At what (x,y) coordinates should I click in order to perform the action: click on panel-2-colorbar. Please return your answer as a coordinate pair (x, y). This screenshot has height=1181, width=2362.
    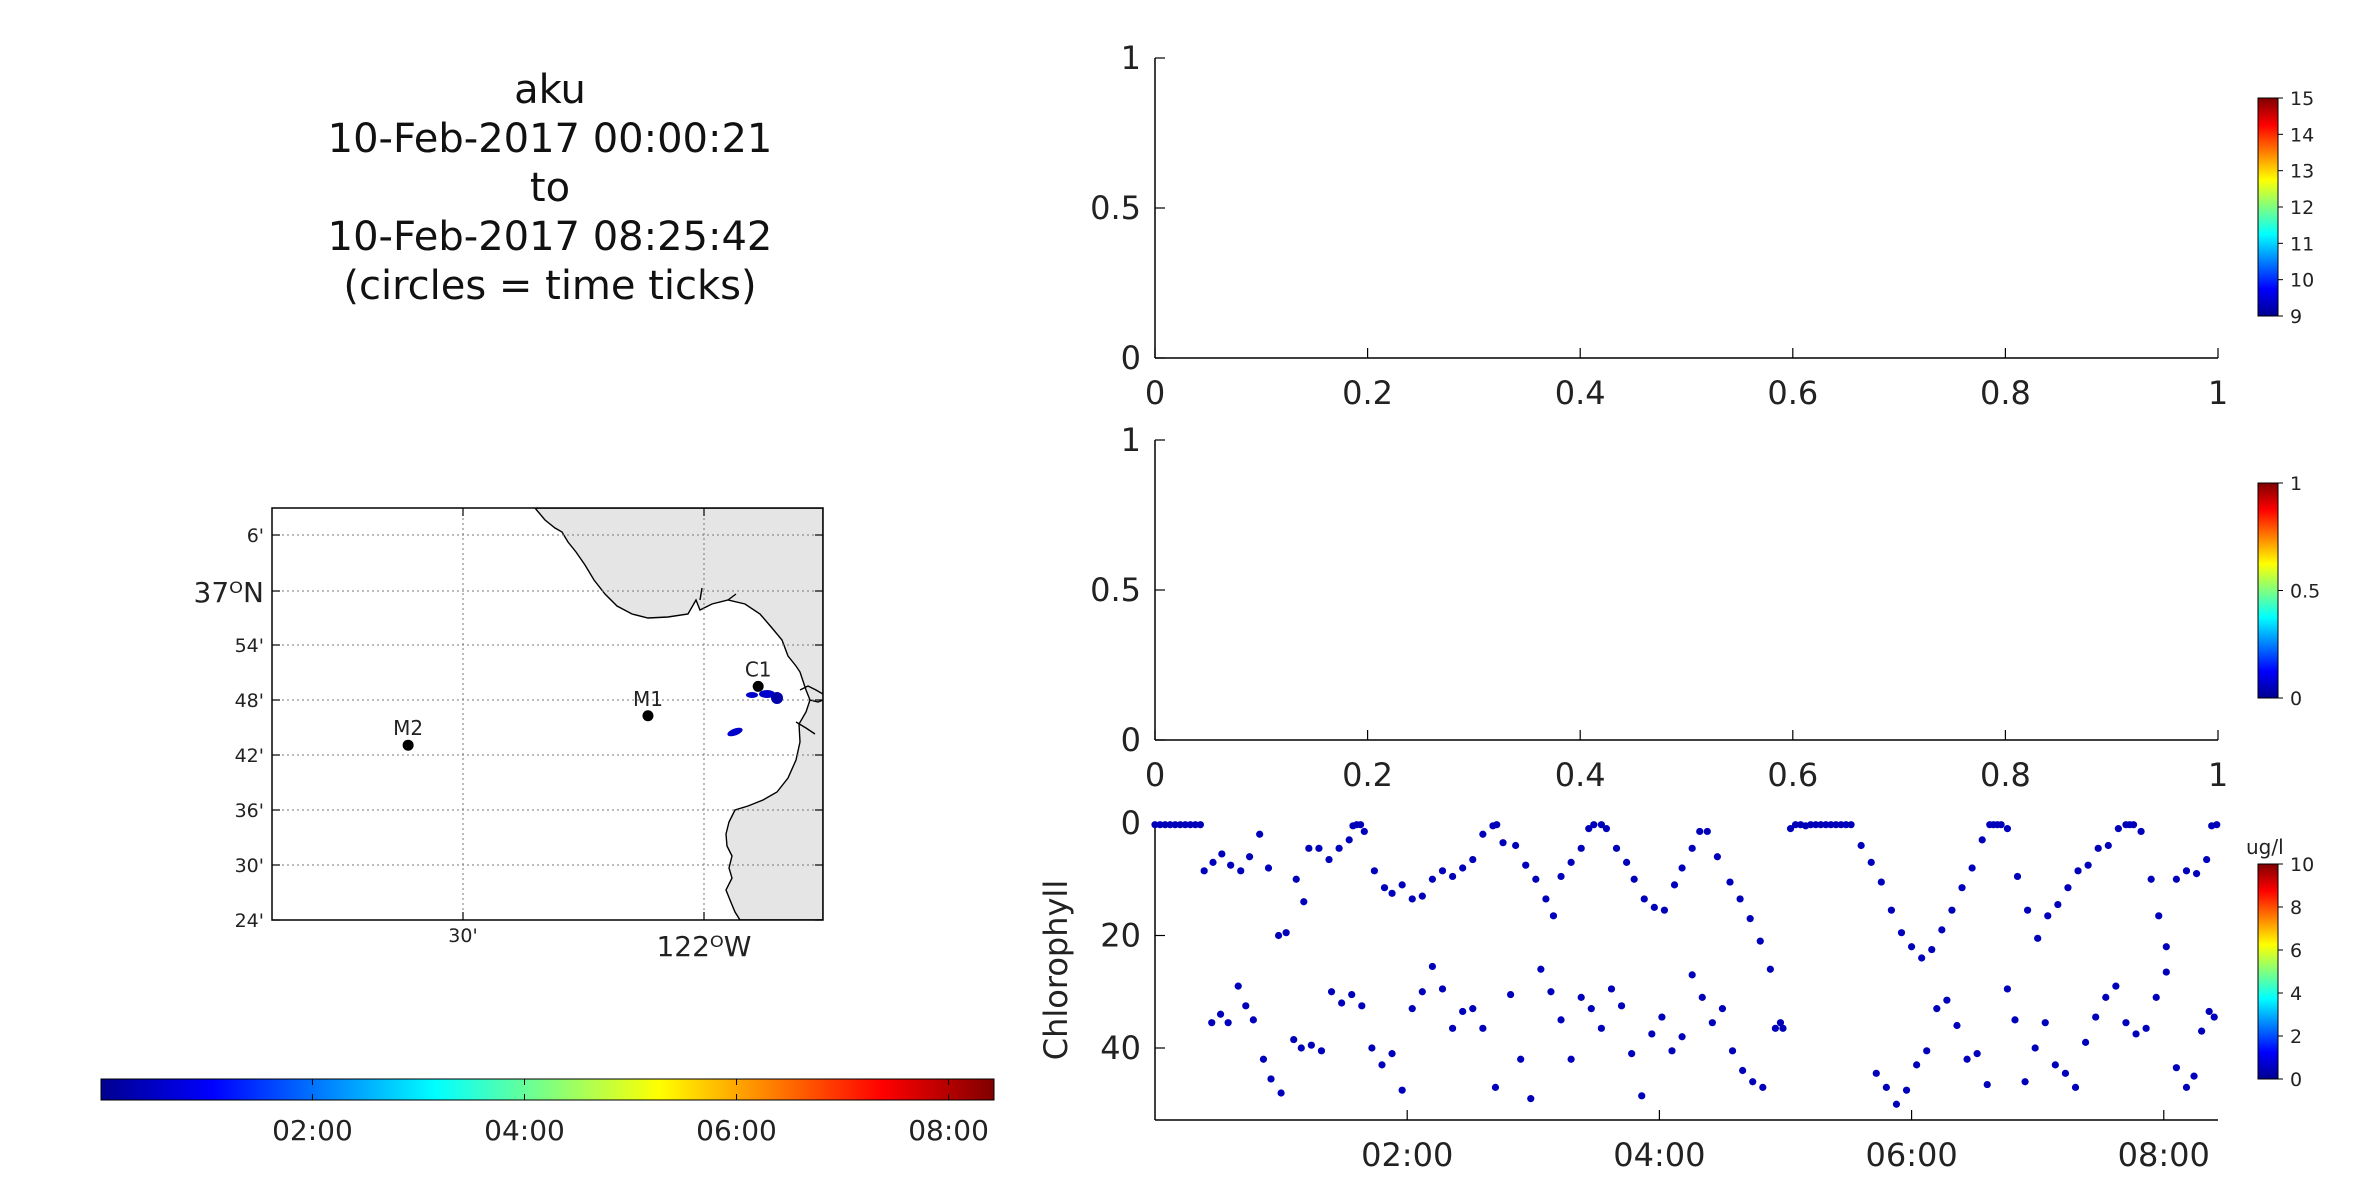
    Looking at the image, I should click on (2268, 590).